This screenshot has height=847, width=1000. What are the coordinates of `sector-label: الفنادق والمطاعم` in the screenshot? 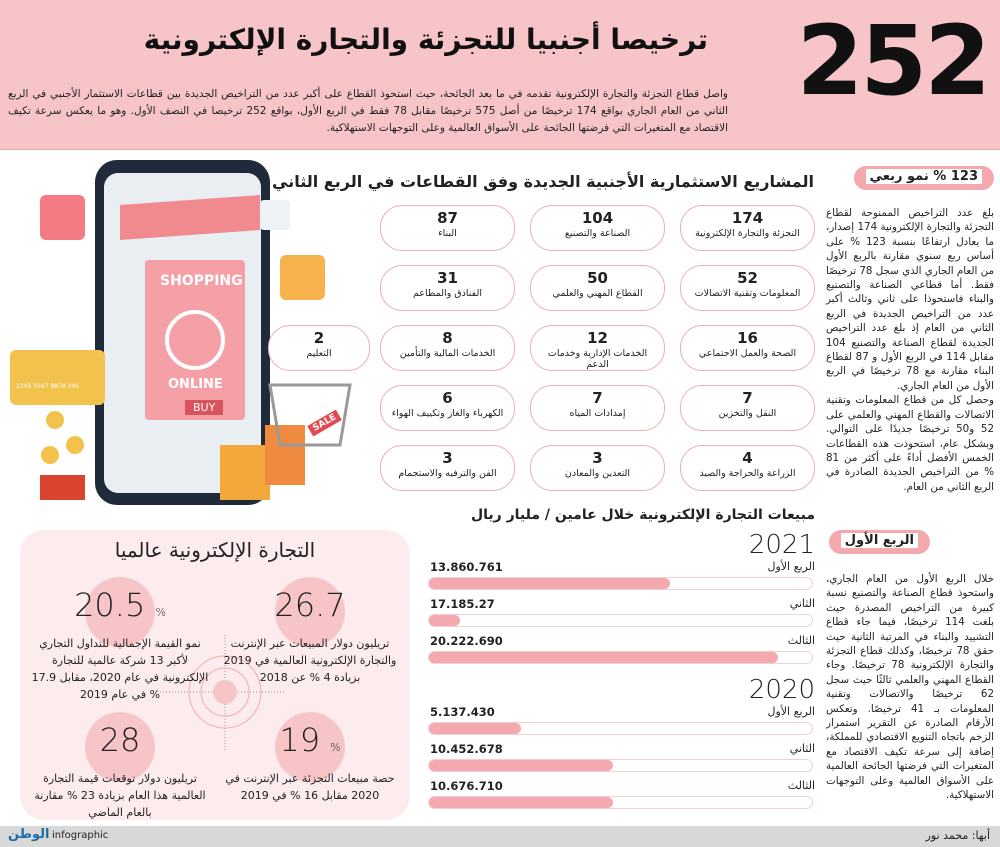 It's located at (447, 293).